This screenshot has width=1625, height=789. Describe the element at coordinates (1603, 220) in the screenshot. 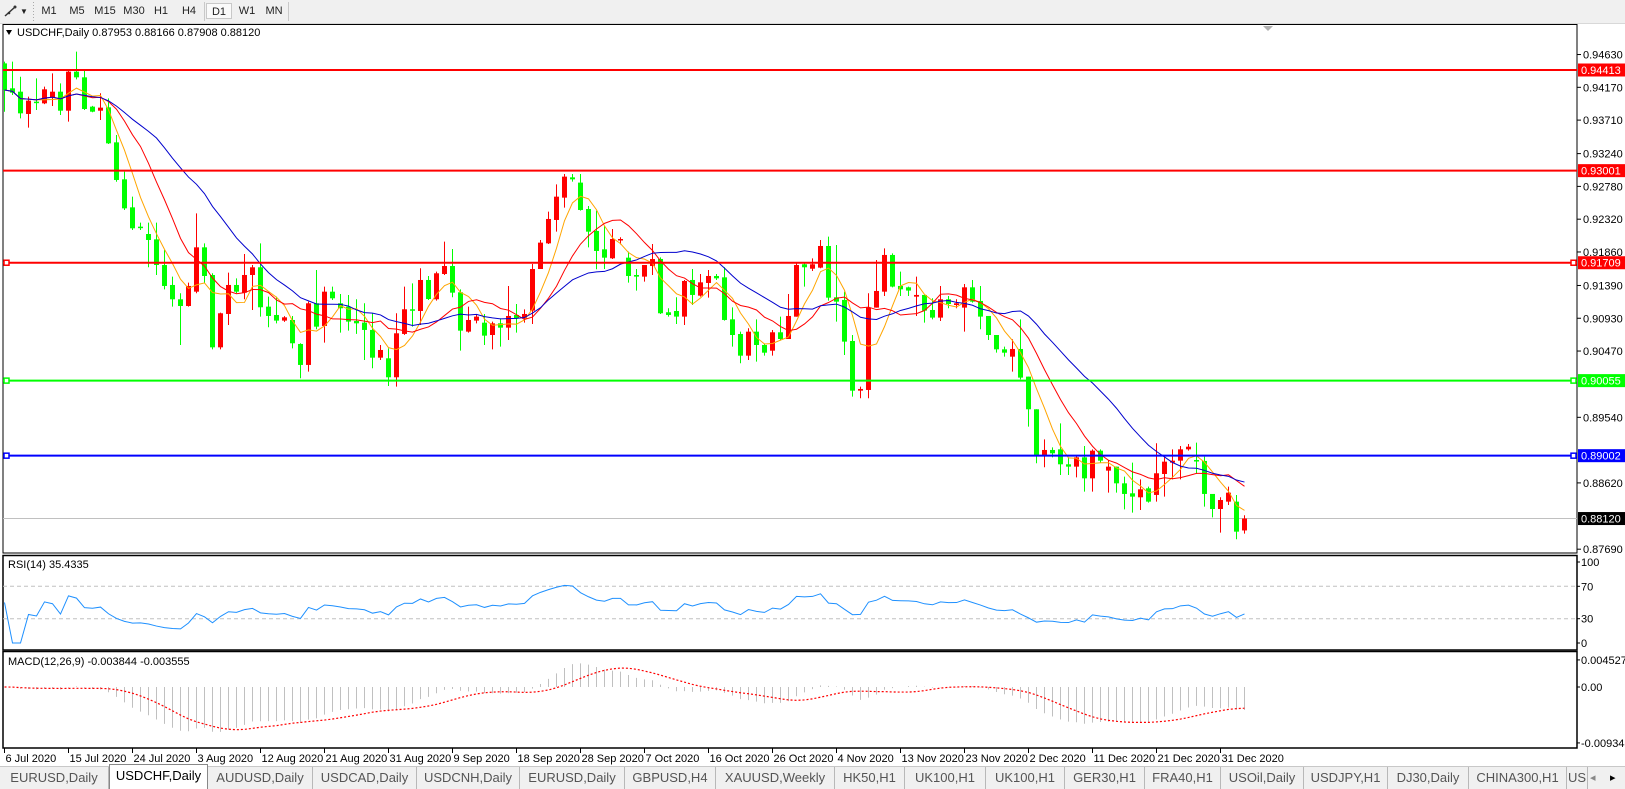

I see `price-axis-label: 0.92320` at that location.